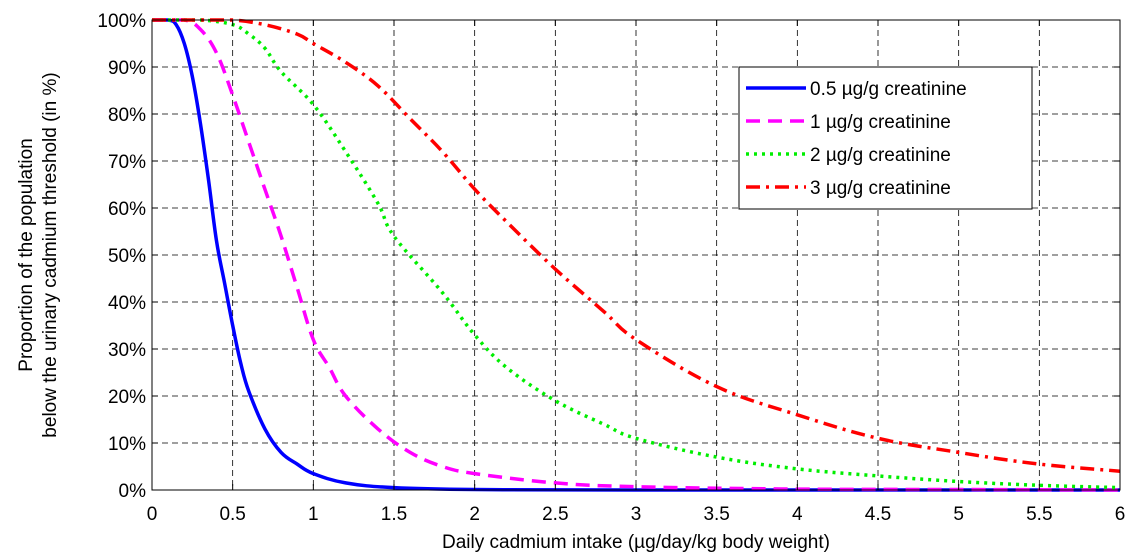  What do you see at coordinates (127, 303) in the screenshot?
I see `y-tick-label: 40%` at bounding box center [127, 303].